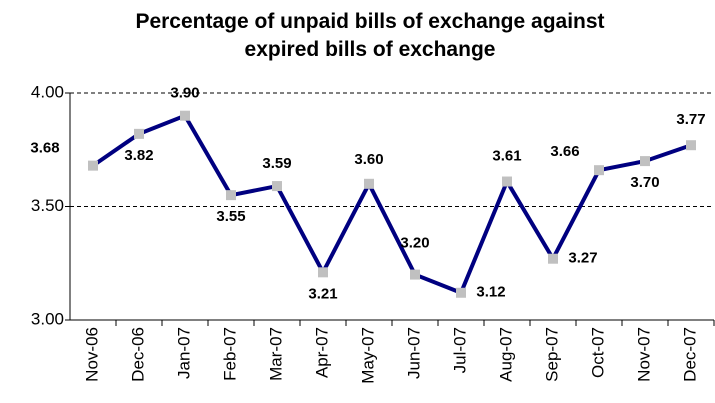  Describe the element at coordinates (690, 119) in the screenshot. I see `data-label: 3.77` at that location.